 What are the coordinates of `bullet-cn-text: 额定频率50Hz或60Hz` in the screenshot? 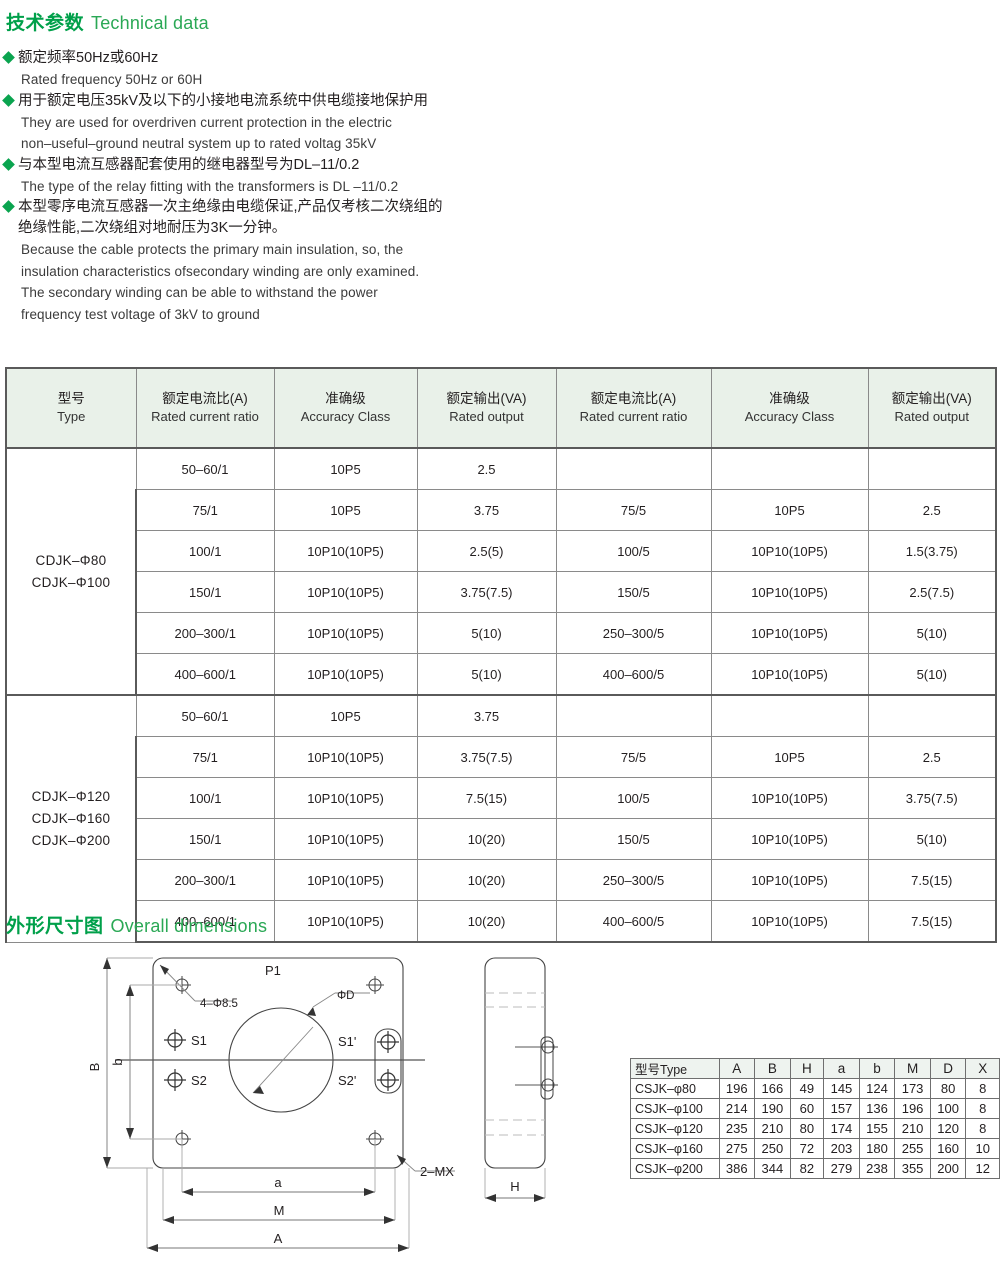 It's located at (88, 58).